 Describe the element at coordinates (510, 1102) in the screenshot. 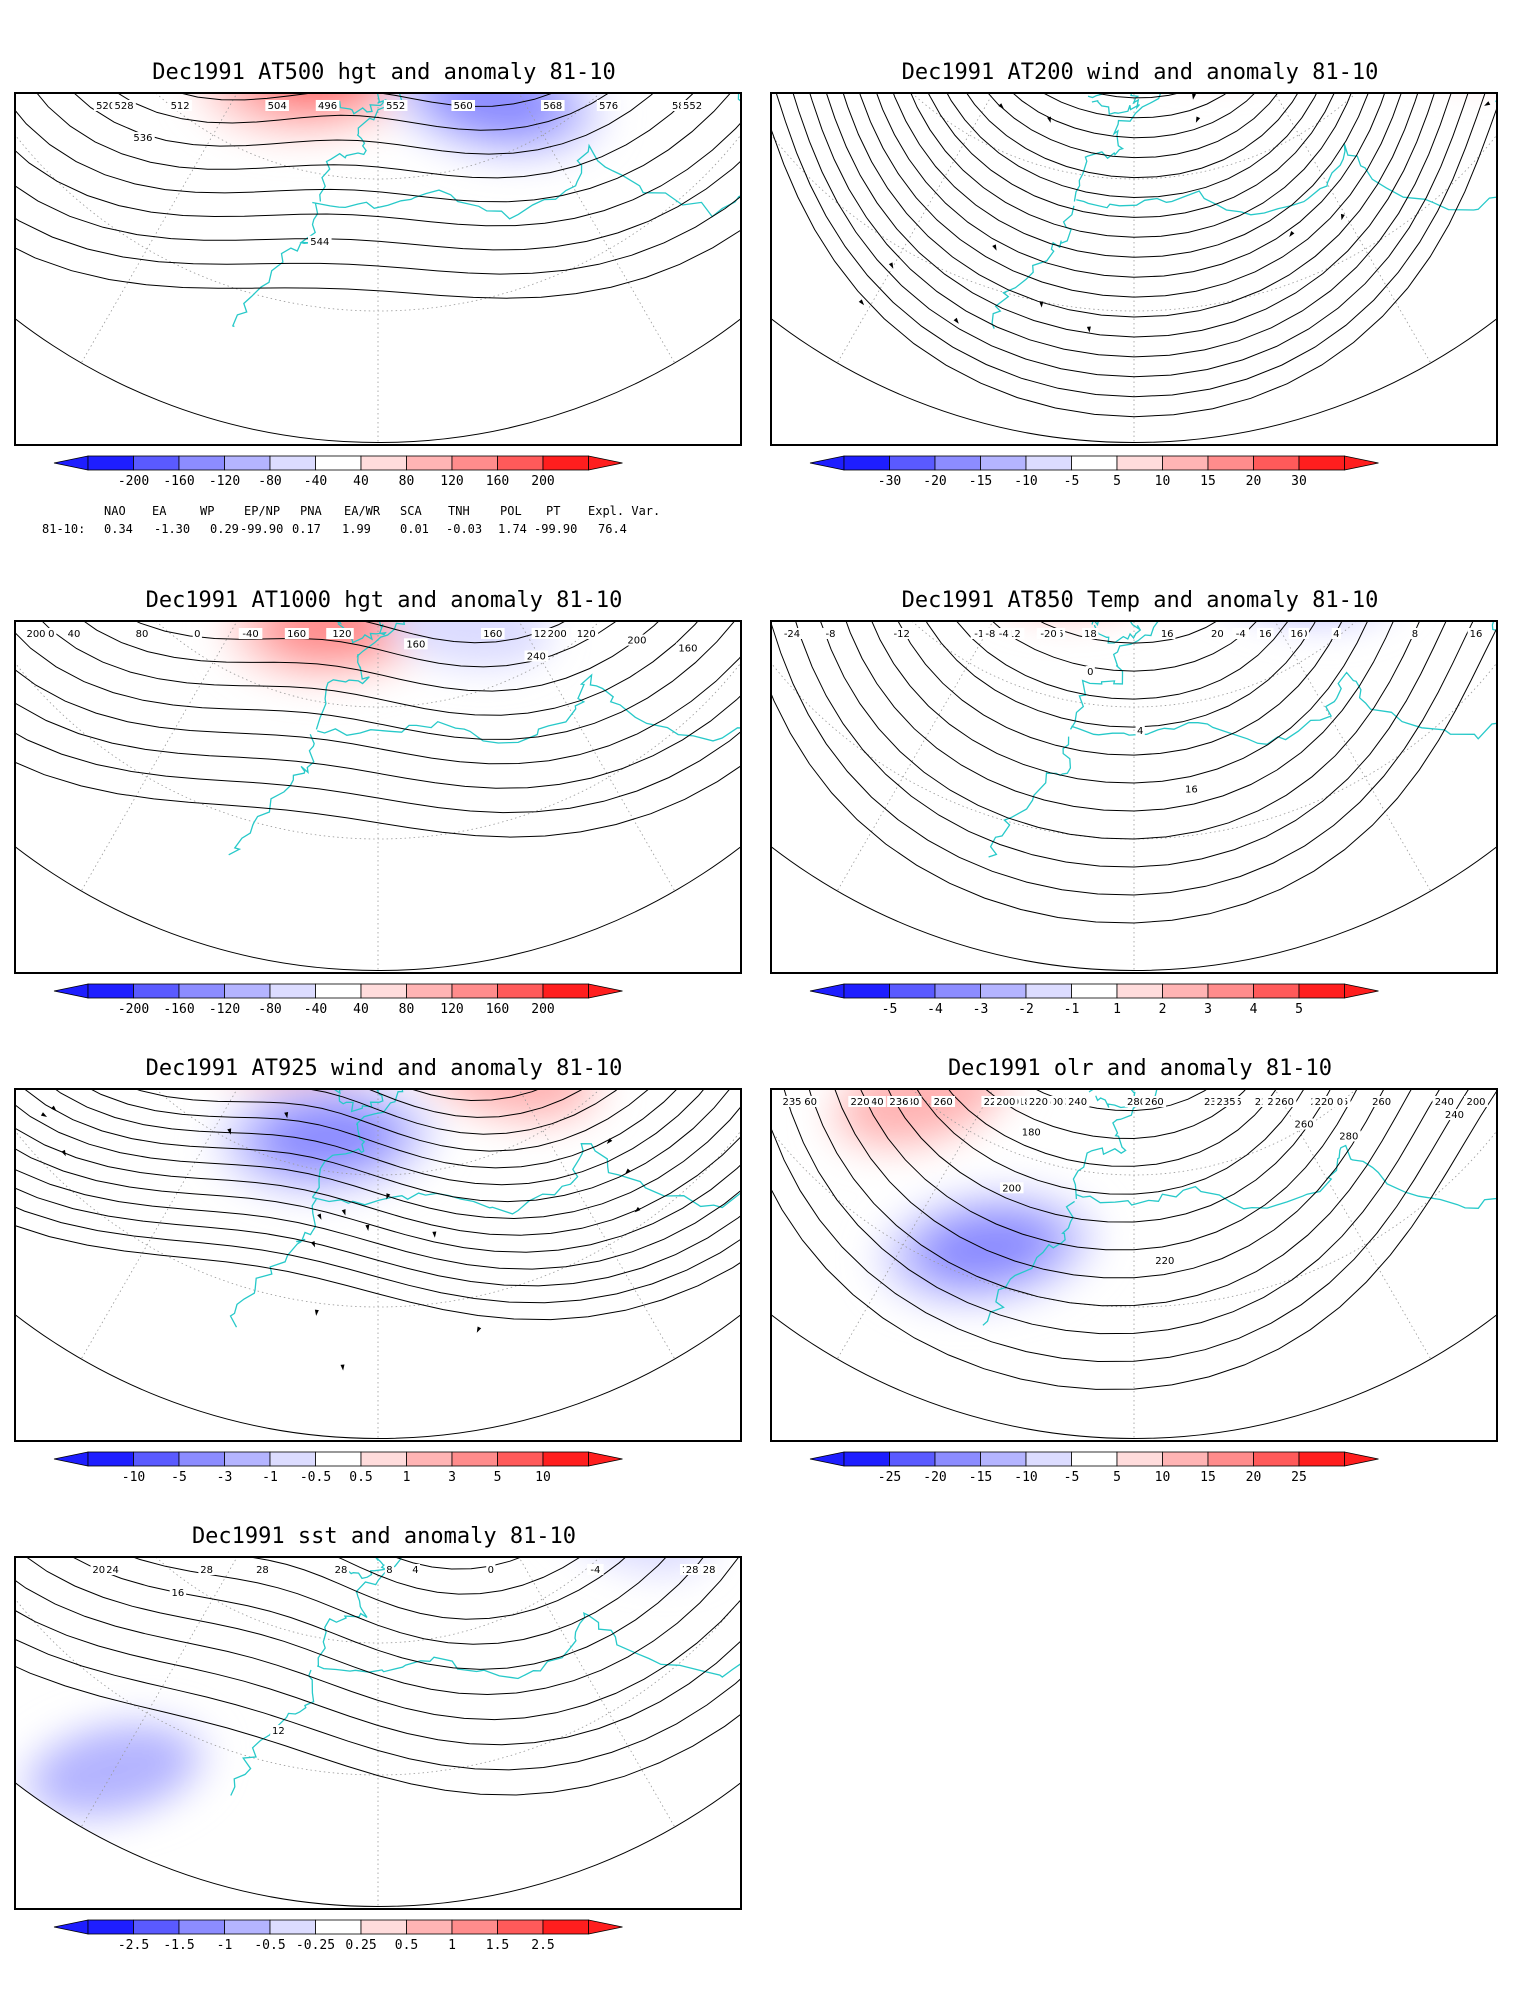

I see `anomaly-region` at that location.